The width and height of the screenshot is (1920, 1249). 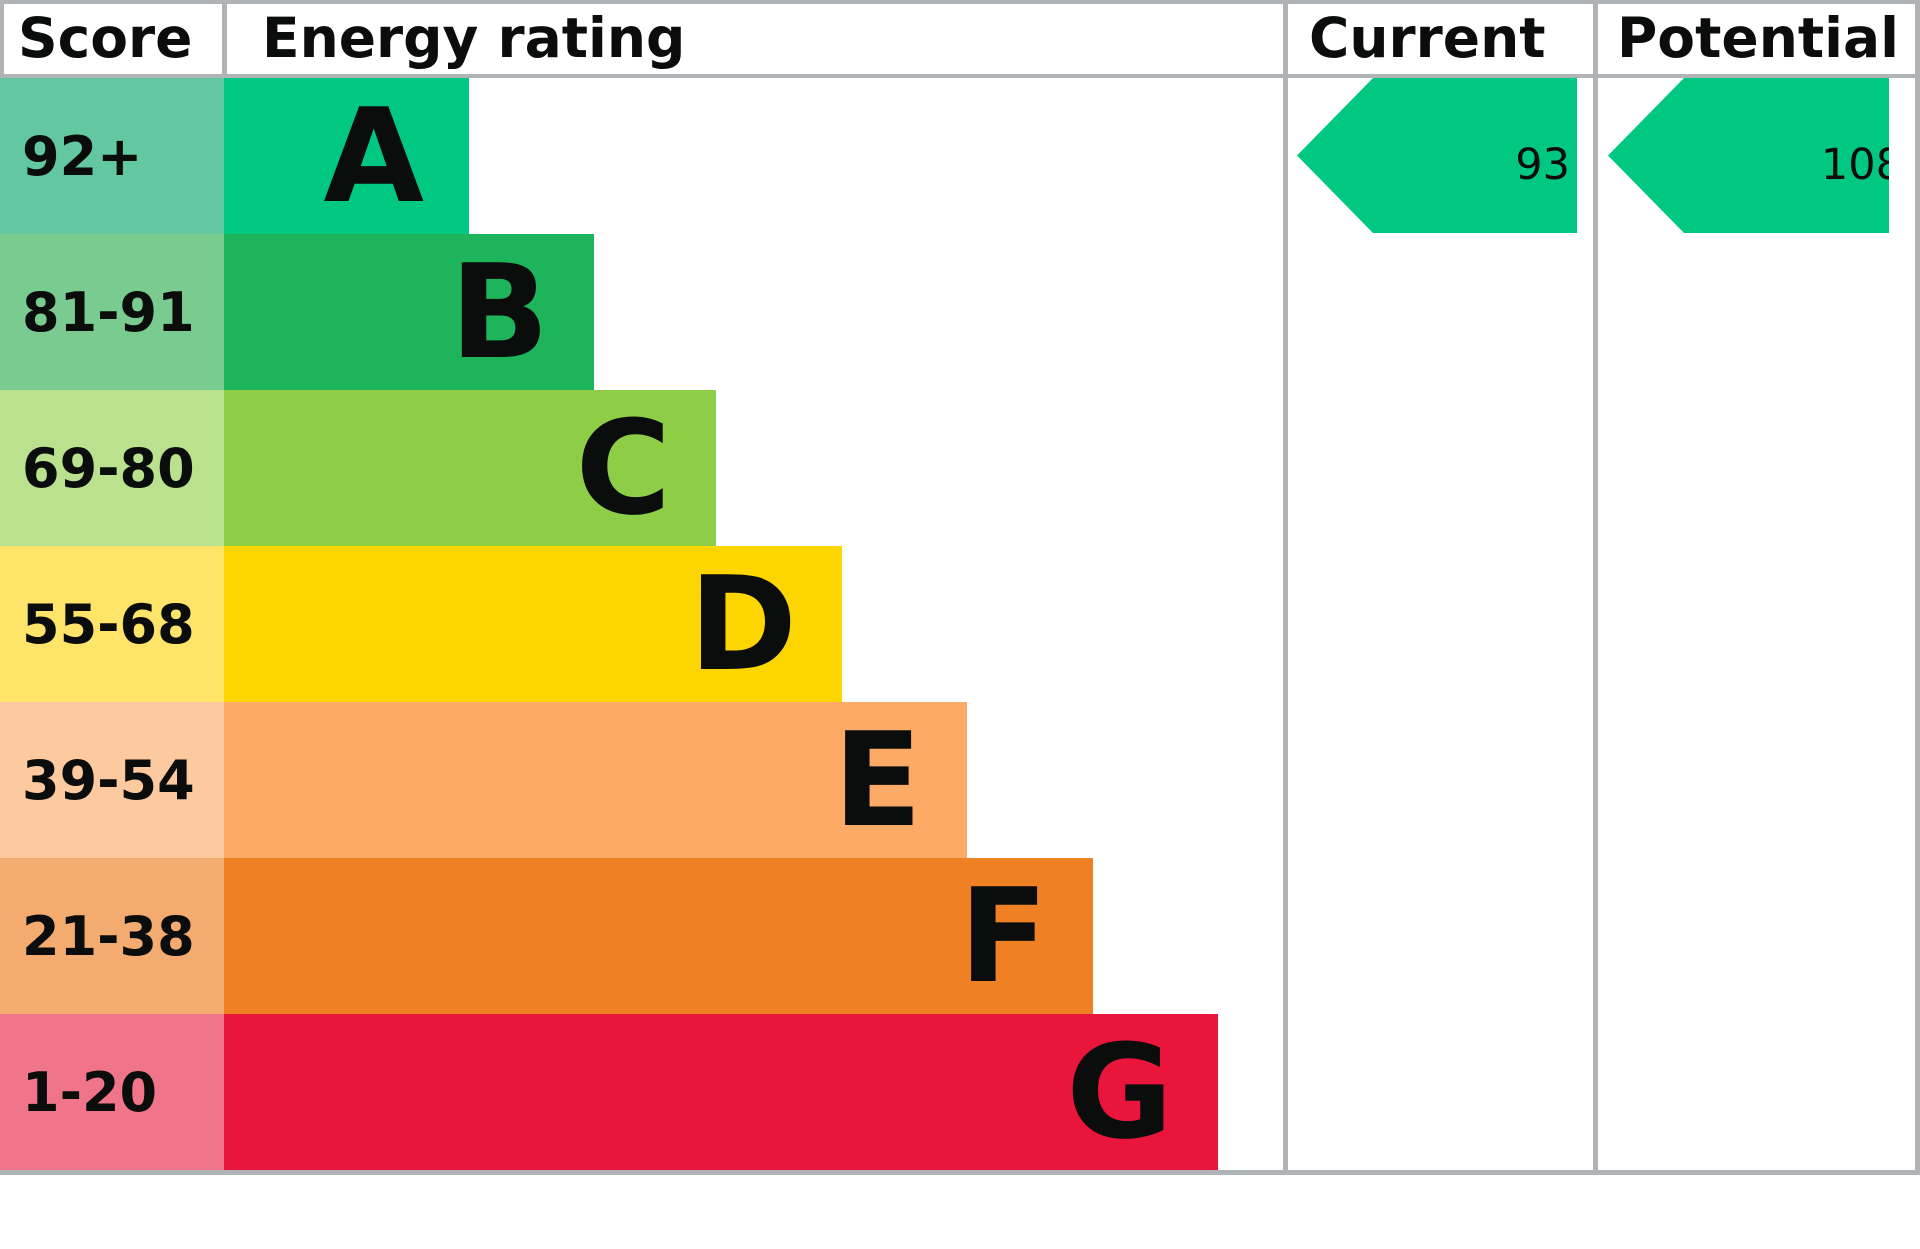 I want to click on grid-line-header-bottom, so click(x=960, y=76).